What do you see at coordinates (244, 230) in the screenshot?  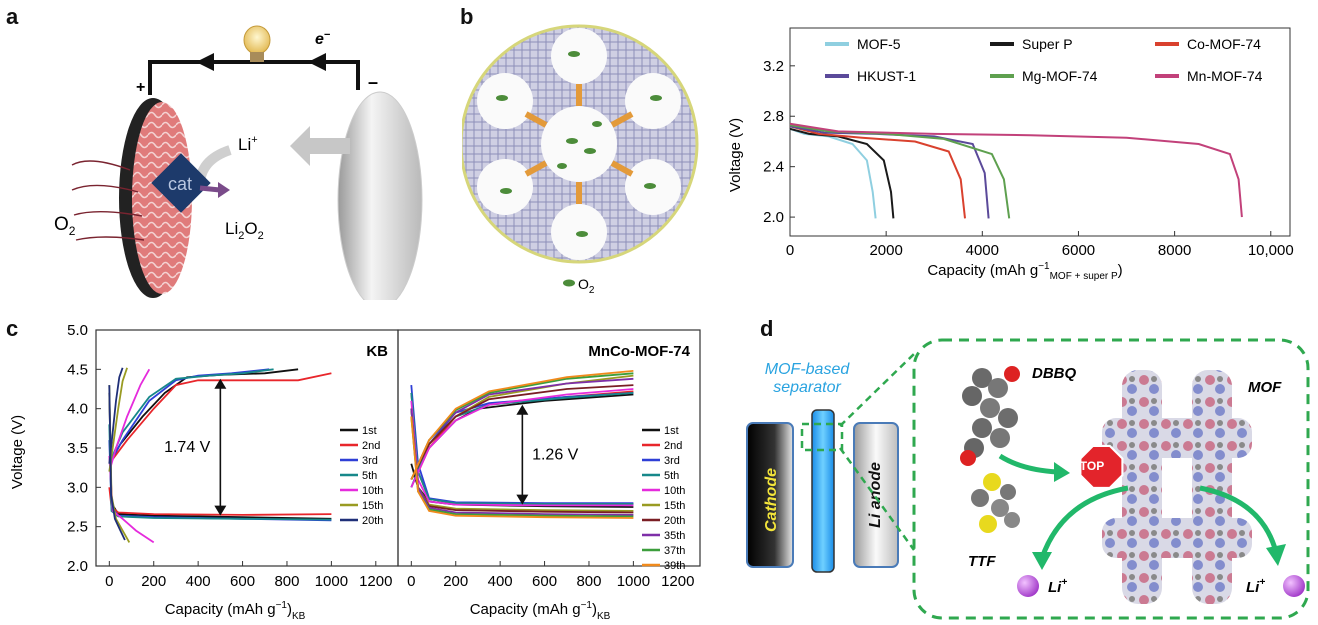 I see `product-label: Li2O2` at bounding box center [244, 230].